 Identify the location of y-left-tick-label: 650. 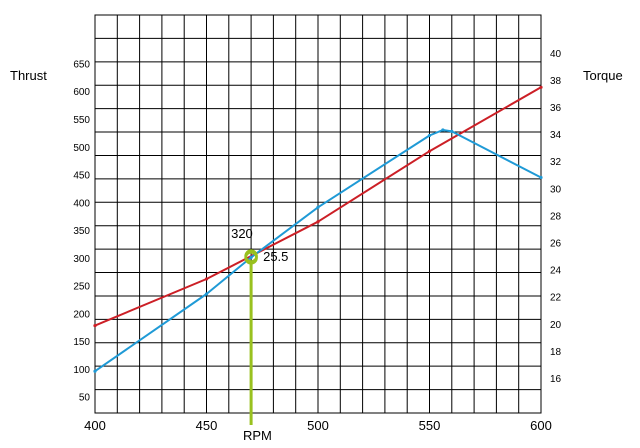
(81, 64).